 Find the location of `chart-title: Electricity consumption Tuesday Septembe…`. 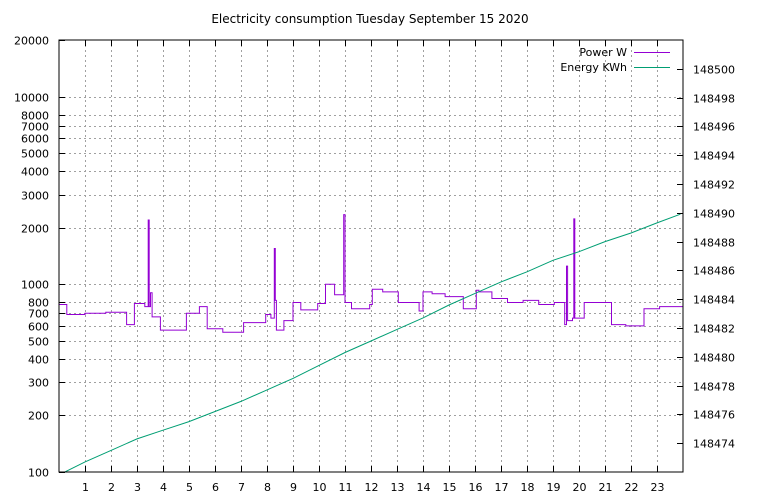

chart-title: Electricity consumption Tuesday Septembe… is located at coordinates (369, 19).